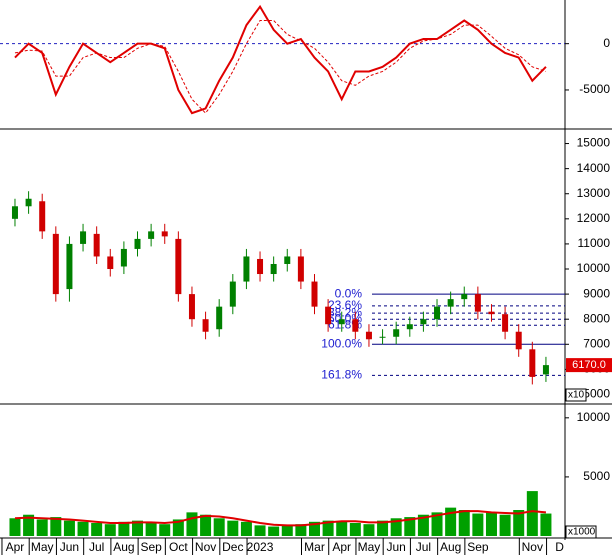 Image resolution: width=612 pixels, height=555 pixels. What do you see at coordinates (594, 89) in the screenshot?
I see `y-tick-label: -5000` at bounding box center [594, 89].